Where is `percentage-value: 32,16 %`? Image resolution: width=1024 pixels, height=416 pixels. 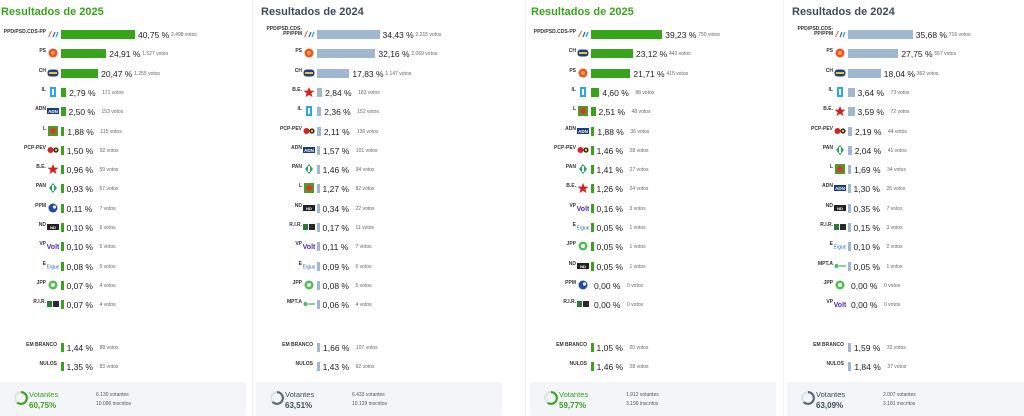 percentage-value: 32,16 % is located at coordinates (394, 54).